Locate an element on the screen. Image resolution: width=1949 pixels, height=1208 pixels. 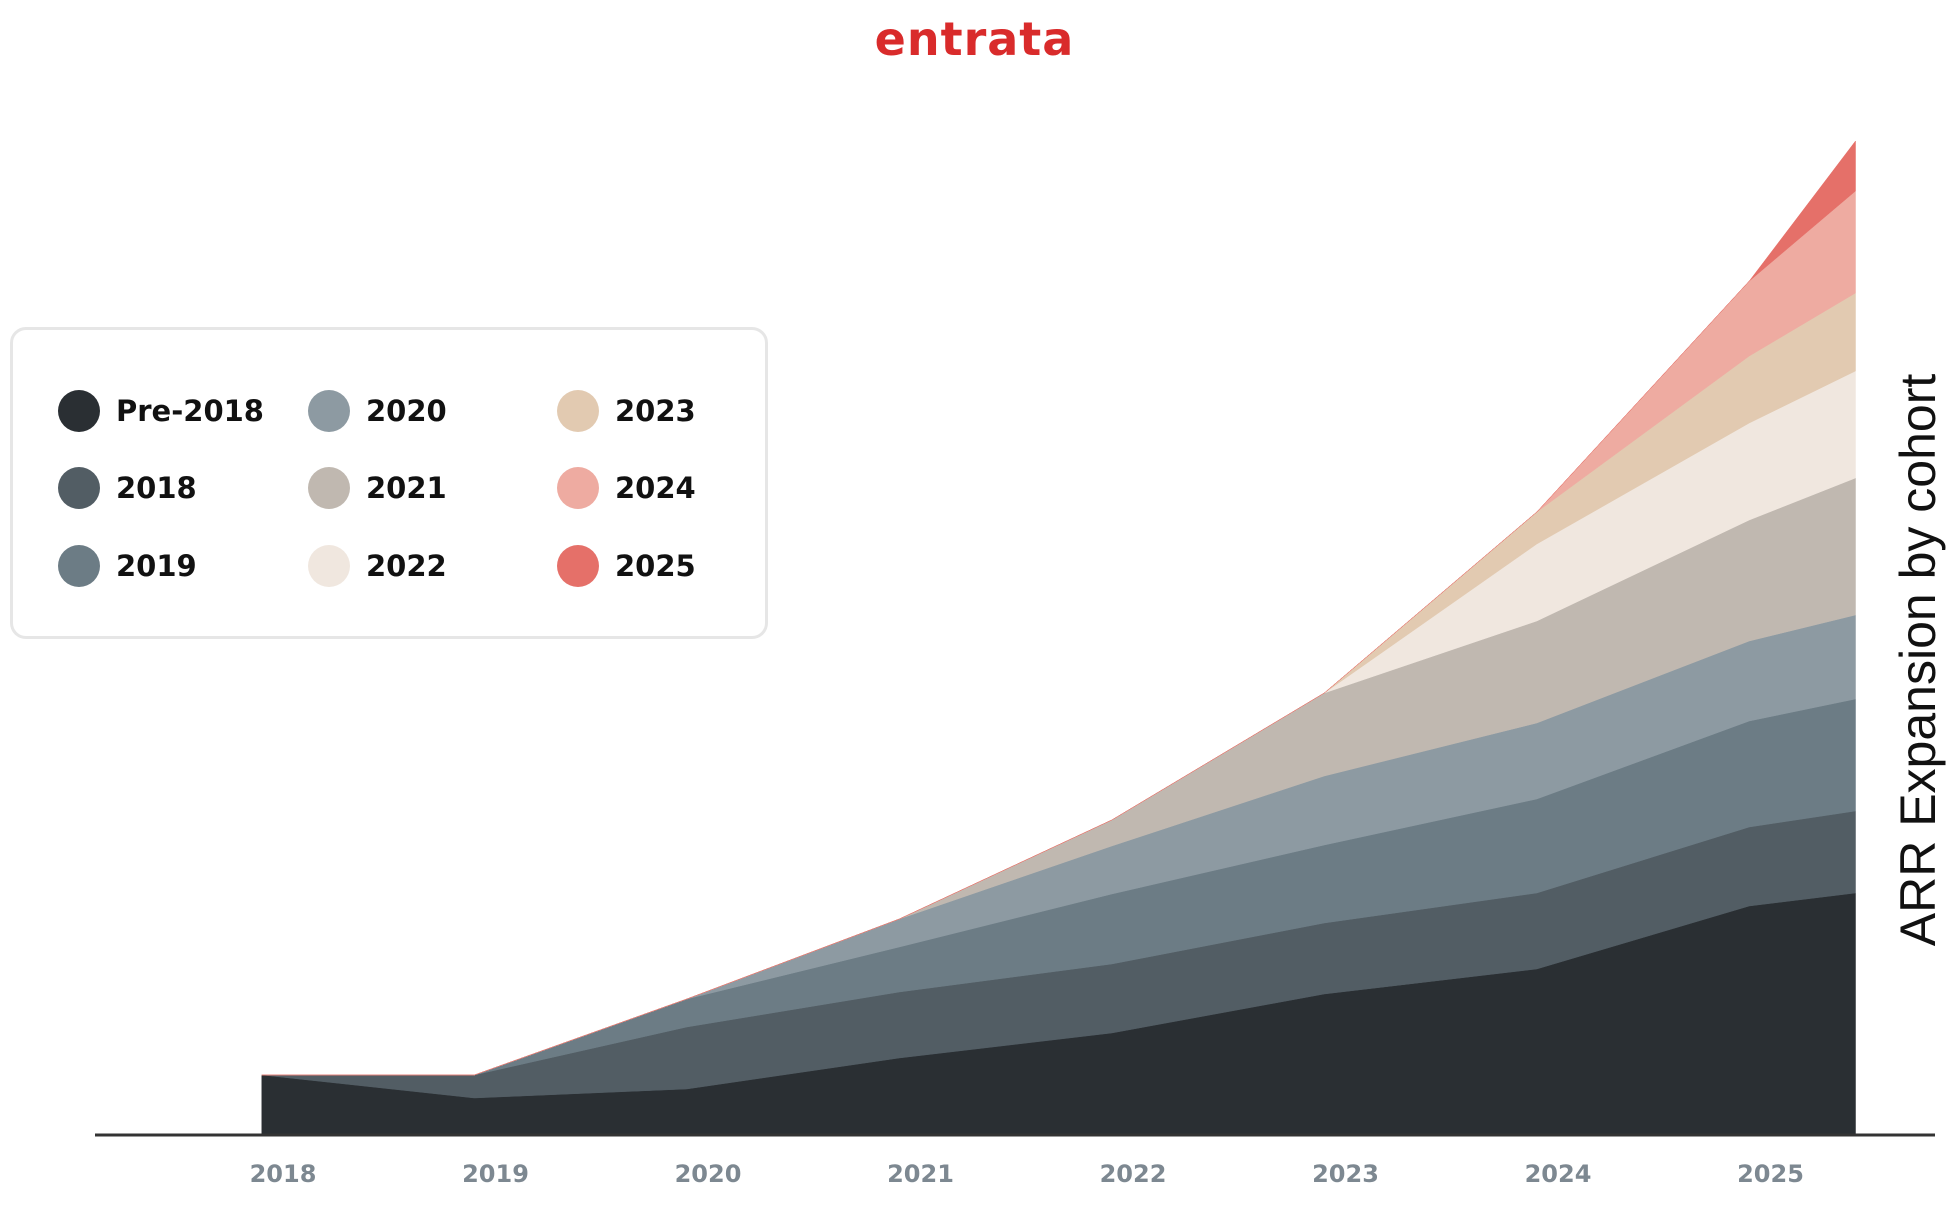
legend-label: 2025 is located at coordinates (655, 566).